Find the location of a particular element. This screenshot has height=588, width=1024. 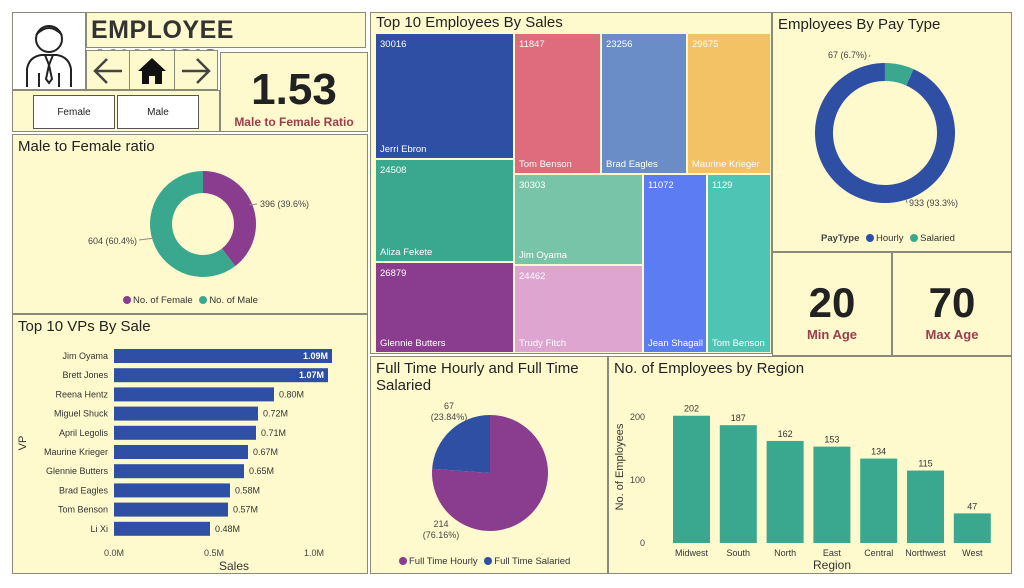

vp-ylabel: VP is located at coordinates (23, 443).